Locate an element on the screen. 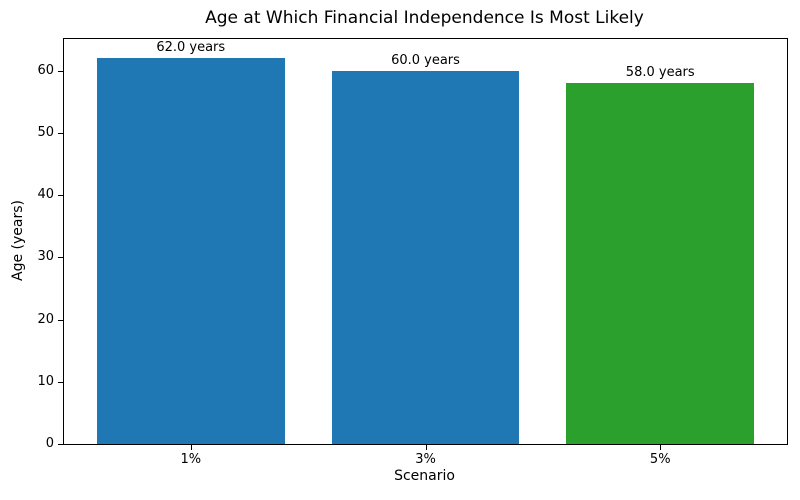 Image resolution: width=800 pixels, height=500 pixels. x-tick-label: 1% is located at coordinates (191, 459).